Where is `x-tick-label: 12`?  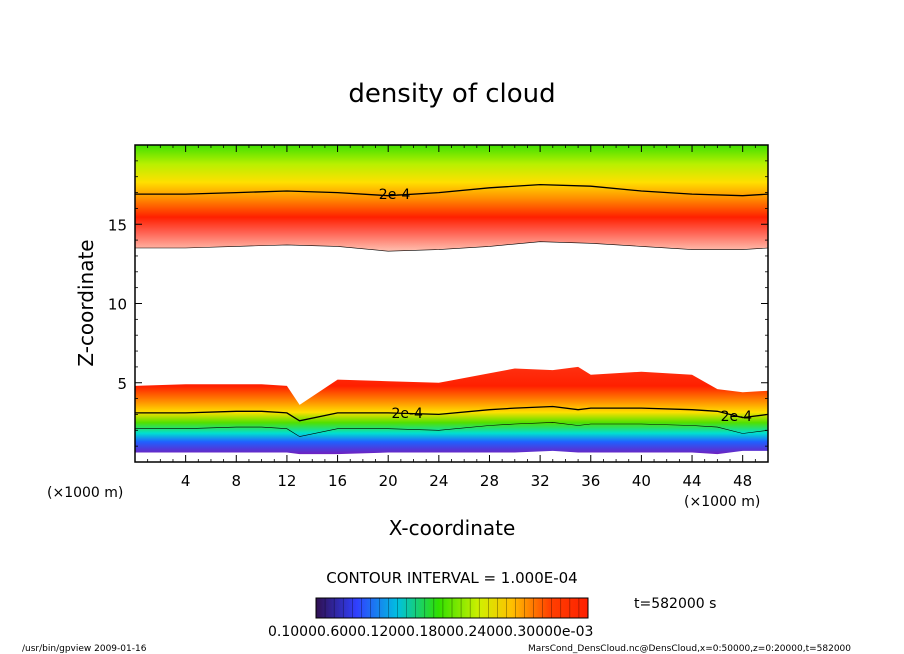 x-tick-label: 12 is located at coordinates (286, 481).